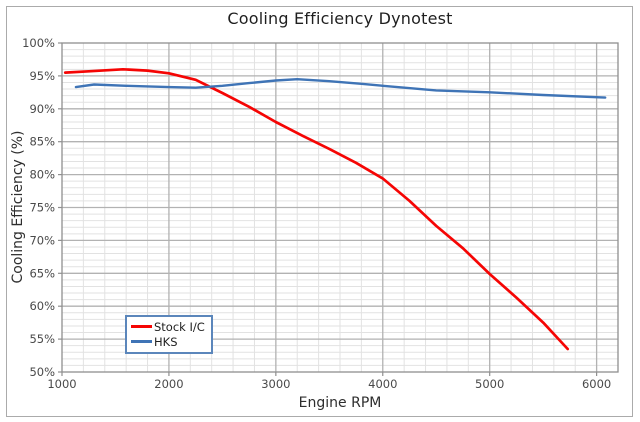 The height and width of the screenshot is (422, 640). Describe the element at coordinates (179, 326) in the screenshot. I see `legend-label-stock-ic: Stock I/C` at that location.